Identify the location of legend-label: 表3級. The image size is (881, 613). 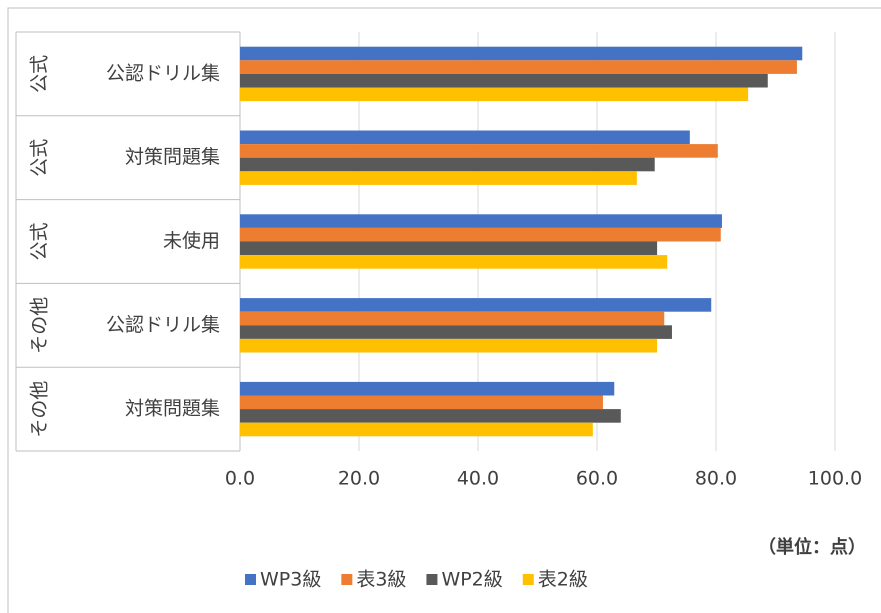
(381, 580).